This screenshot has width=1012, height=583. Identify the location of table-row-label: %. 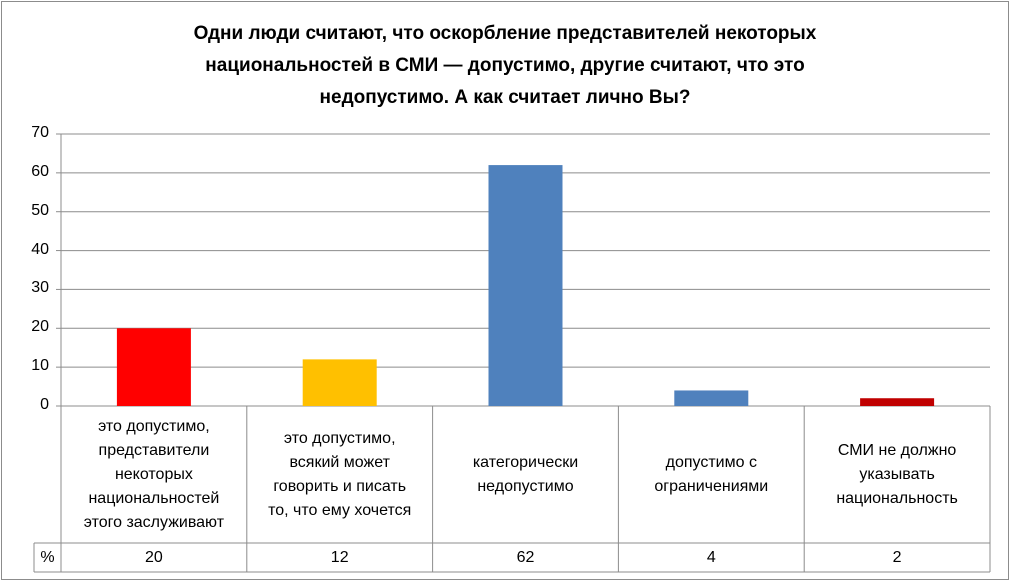
(47, 557).